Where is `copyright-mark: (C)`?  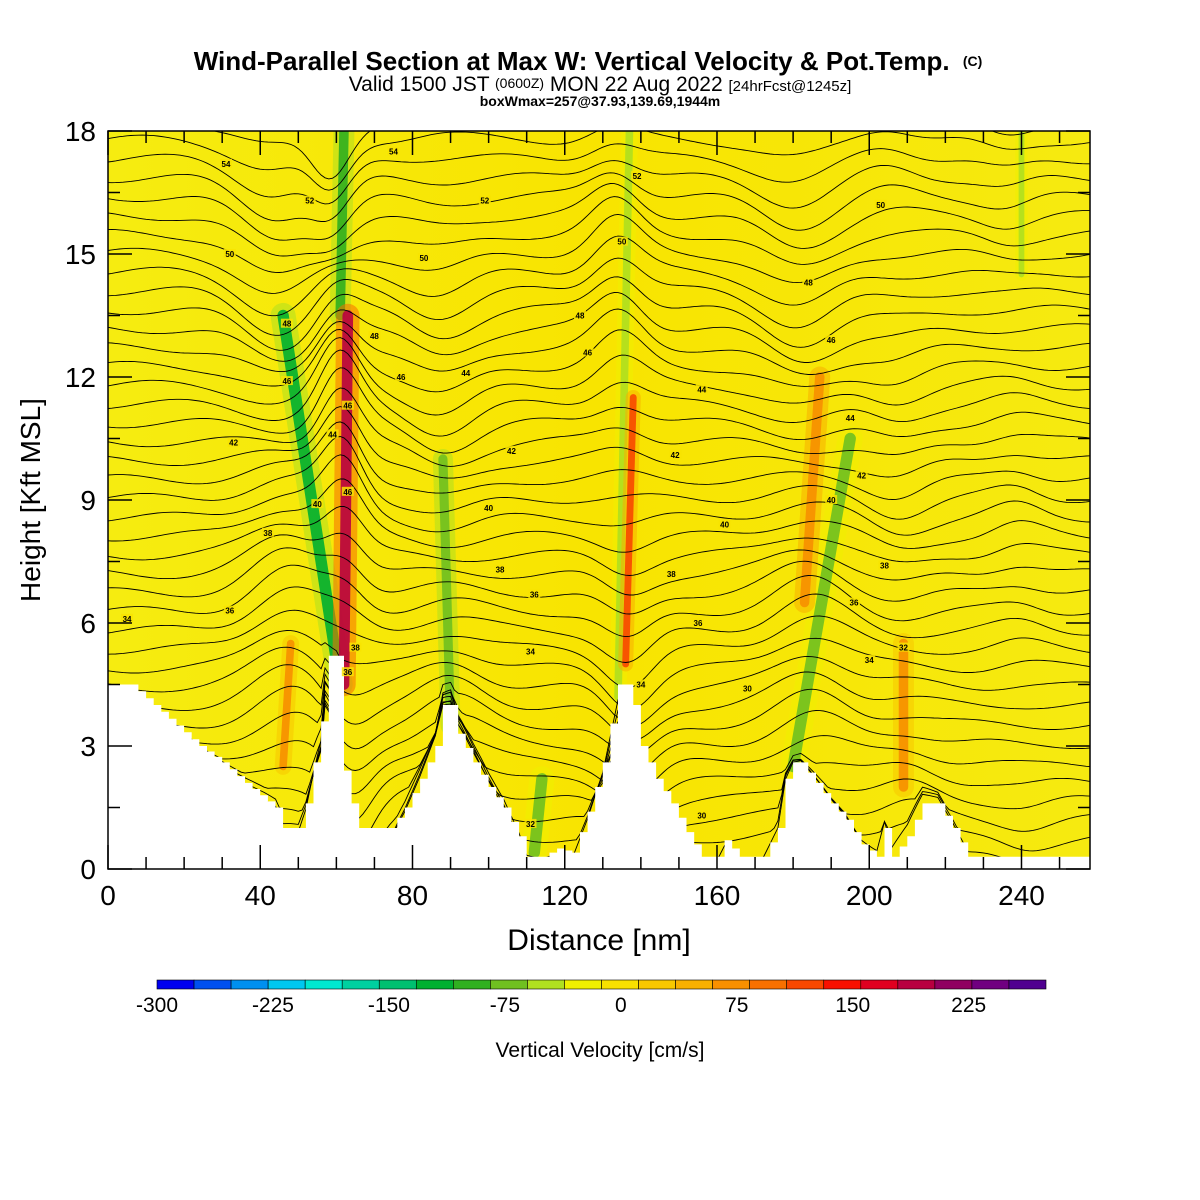
copyright-mark: (C) is located at coordinates (972, 61).